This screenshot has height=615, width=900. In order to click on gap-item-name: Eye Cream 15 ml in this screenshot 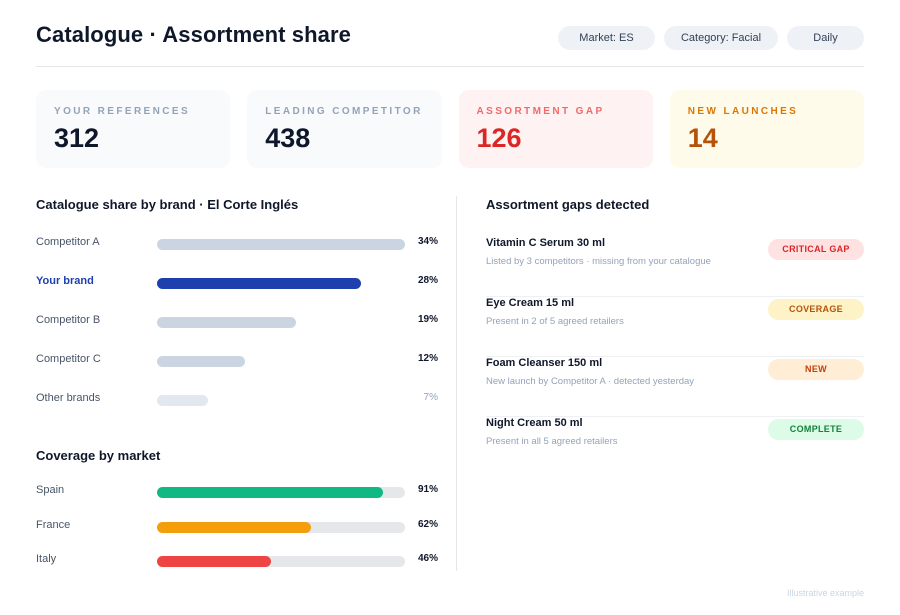, I will do `click(530, 303)`.